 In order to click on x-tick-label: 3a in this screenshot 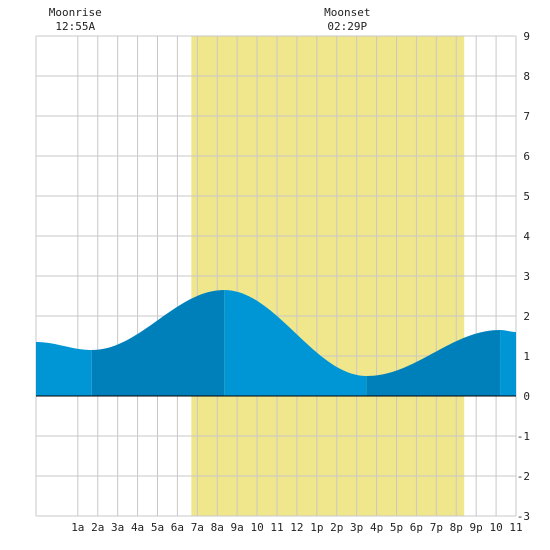, I will do `click(117, 527)`.